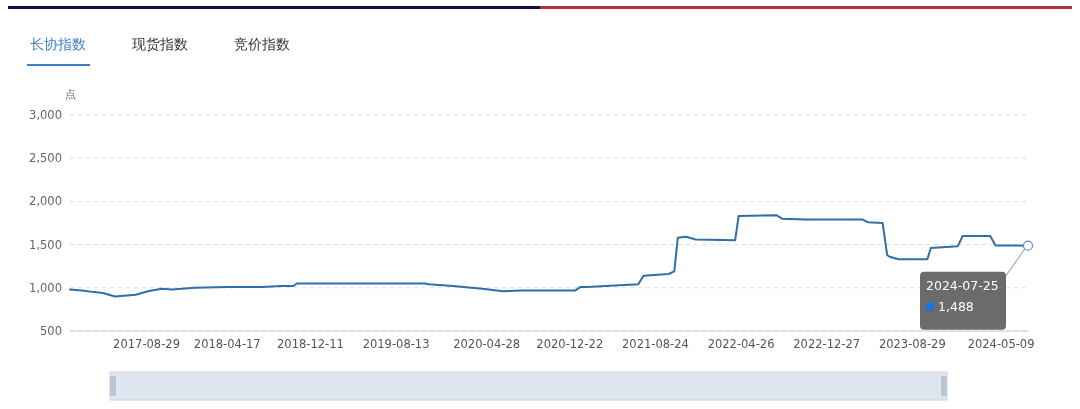 The width and height of the screenshot is (1080, 409). Describe the element at coordinates (912, 344) in the screenshot. I see `x-tick-label: 2023-08-29` at that location.